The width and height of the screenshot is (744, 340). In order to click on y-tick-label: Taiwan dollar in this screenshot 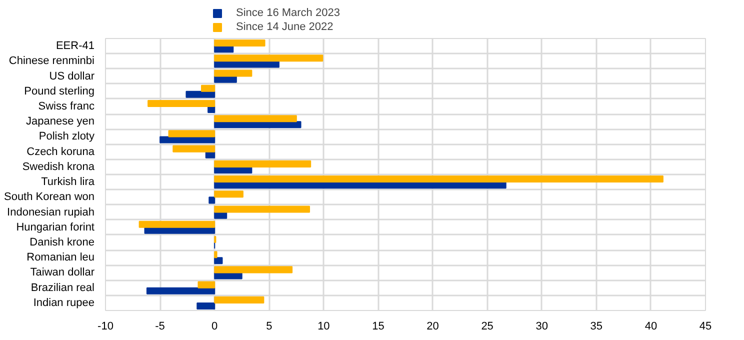, I will do `click(62, 272)`.